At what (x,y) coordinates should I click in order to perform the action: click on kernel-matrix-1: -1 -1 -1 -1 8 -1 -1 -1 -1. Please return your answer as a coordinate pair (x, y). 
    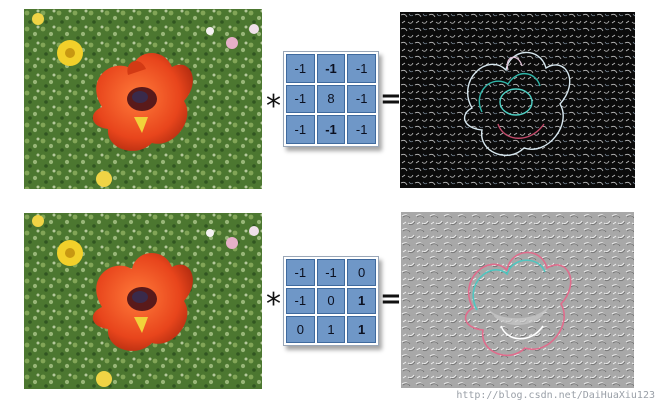
    Looking at the image, I should click on (331, 99).